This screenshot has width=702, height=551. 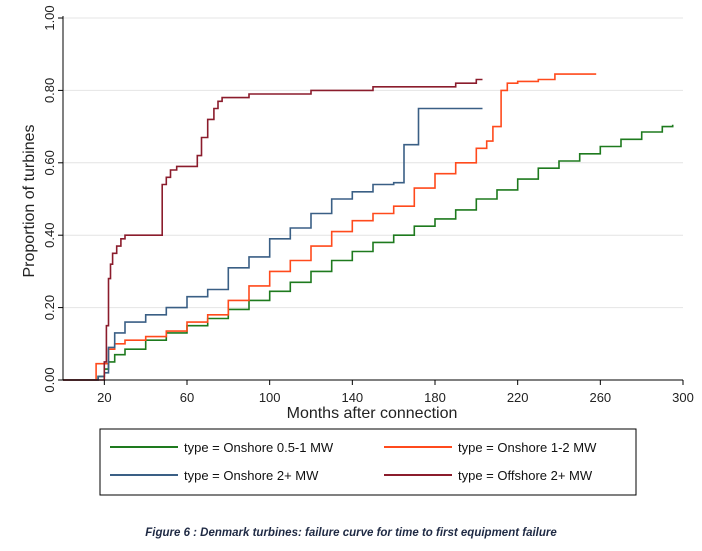 What do you see at coordinates (49, 90) in the screenshot?
I see `y-tick-label: 0.80` at bounding box center [49, 90].